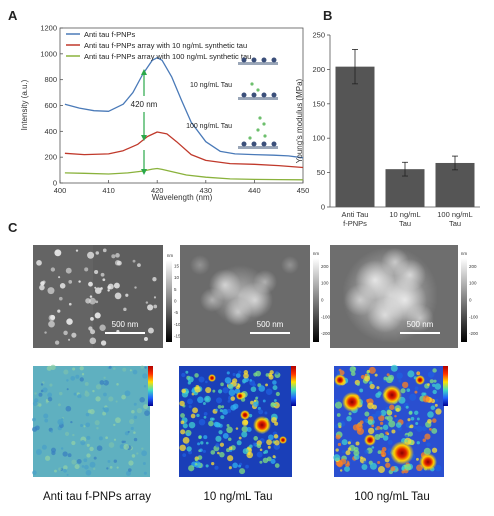  Describe the element at coordinates (91, 420) in the screenshot. I see `map-texture` at that location.